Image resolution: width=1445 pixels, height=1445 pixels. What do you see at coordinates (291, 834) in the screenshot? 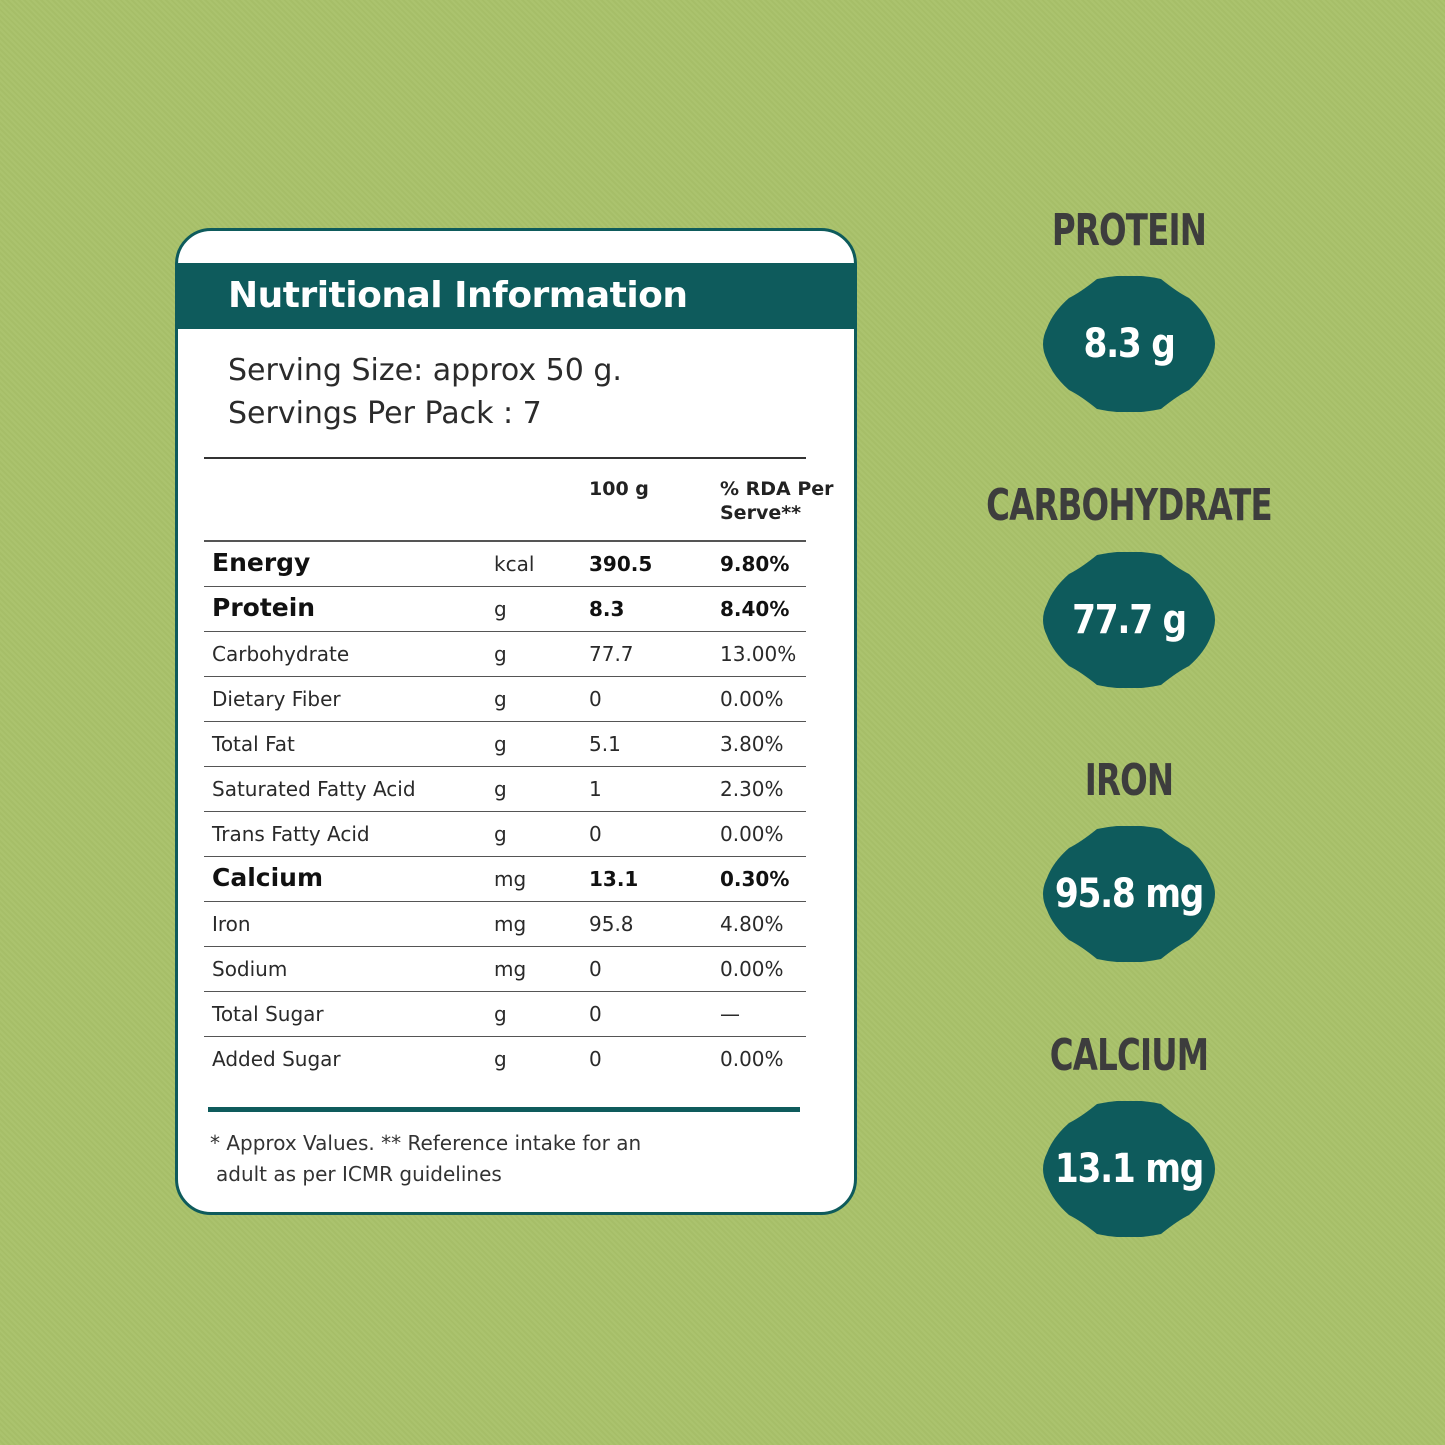
I see `nutrient-name: Trans Fatty Acid` at bounding box center [291, 834].